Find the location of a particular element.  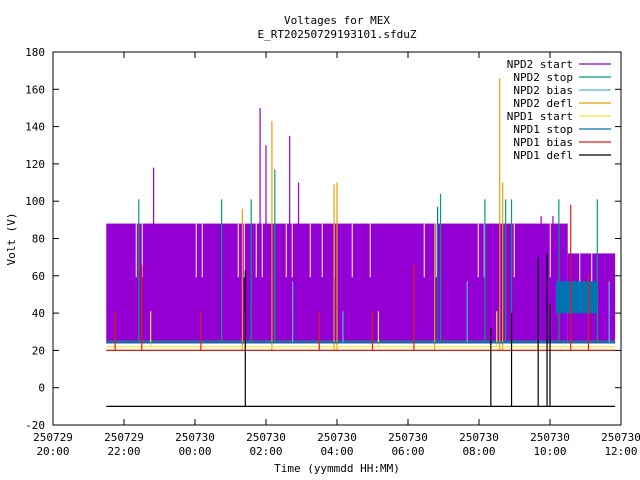

y-tick-label: 60 is located at coordinates (38, 276).